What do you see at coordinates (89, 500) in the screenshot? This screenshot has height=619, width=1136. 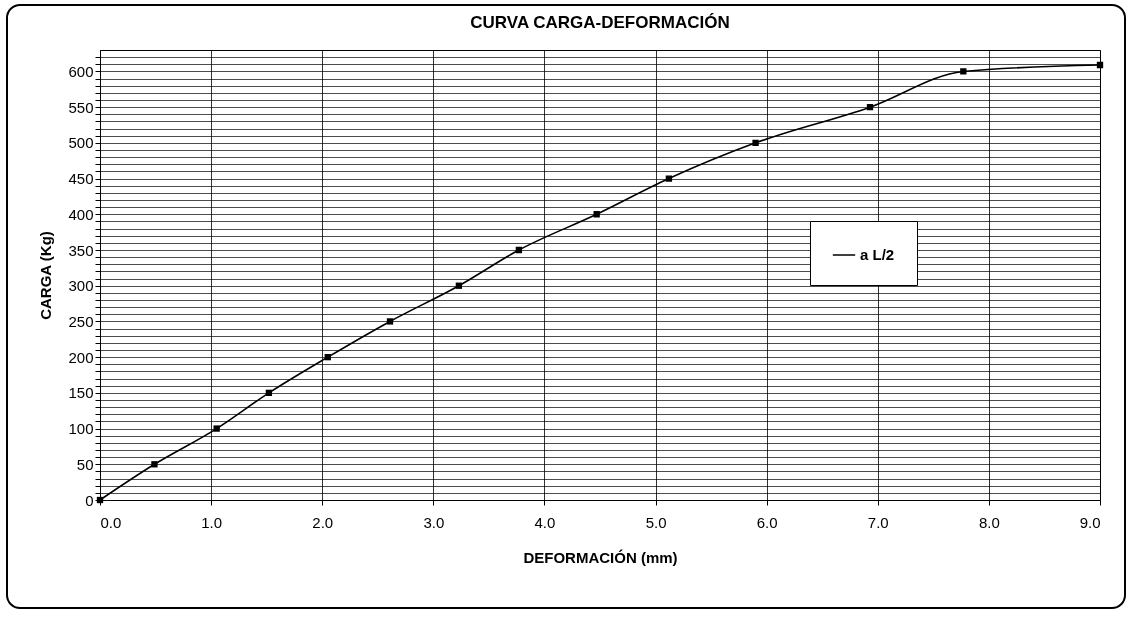 I see `y-tick-label: 0` at bounding box center [89, 500].